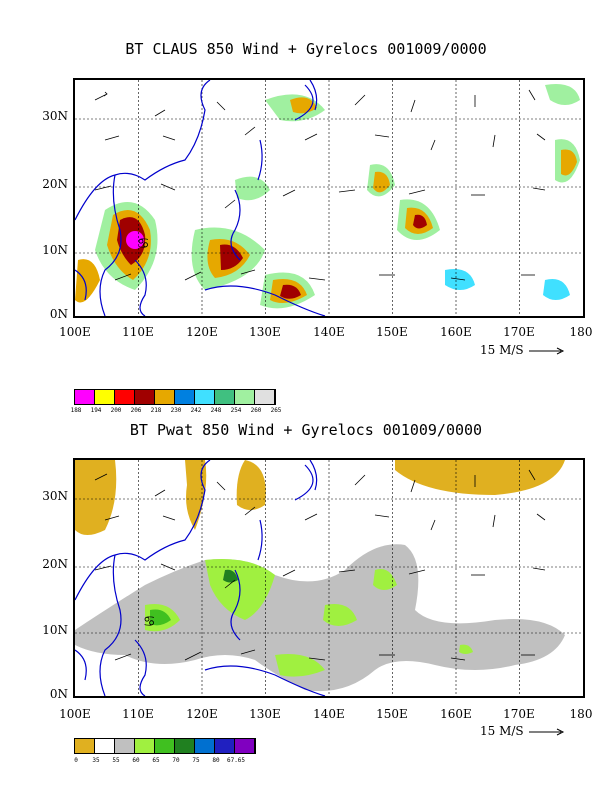  What do you see at coordinates (176, 410) in the screenshot?
I see `cb1-tick: 230` at bounding box center [176, 410].